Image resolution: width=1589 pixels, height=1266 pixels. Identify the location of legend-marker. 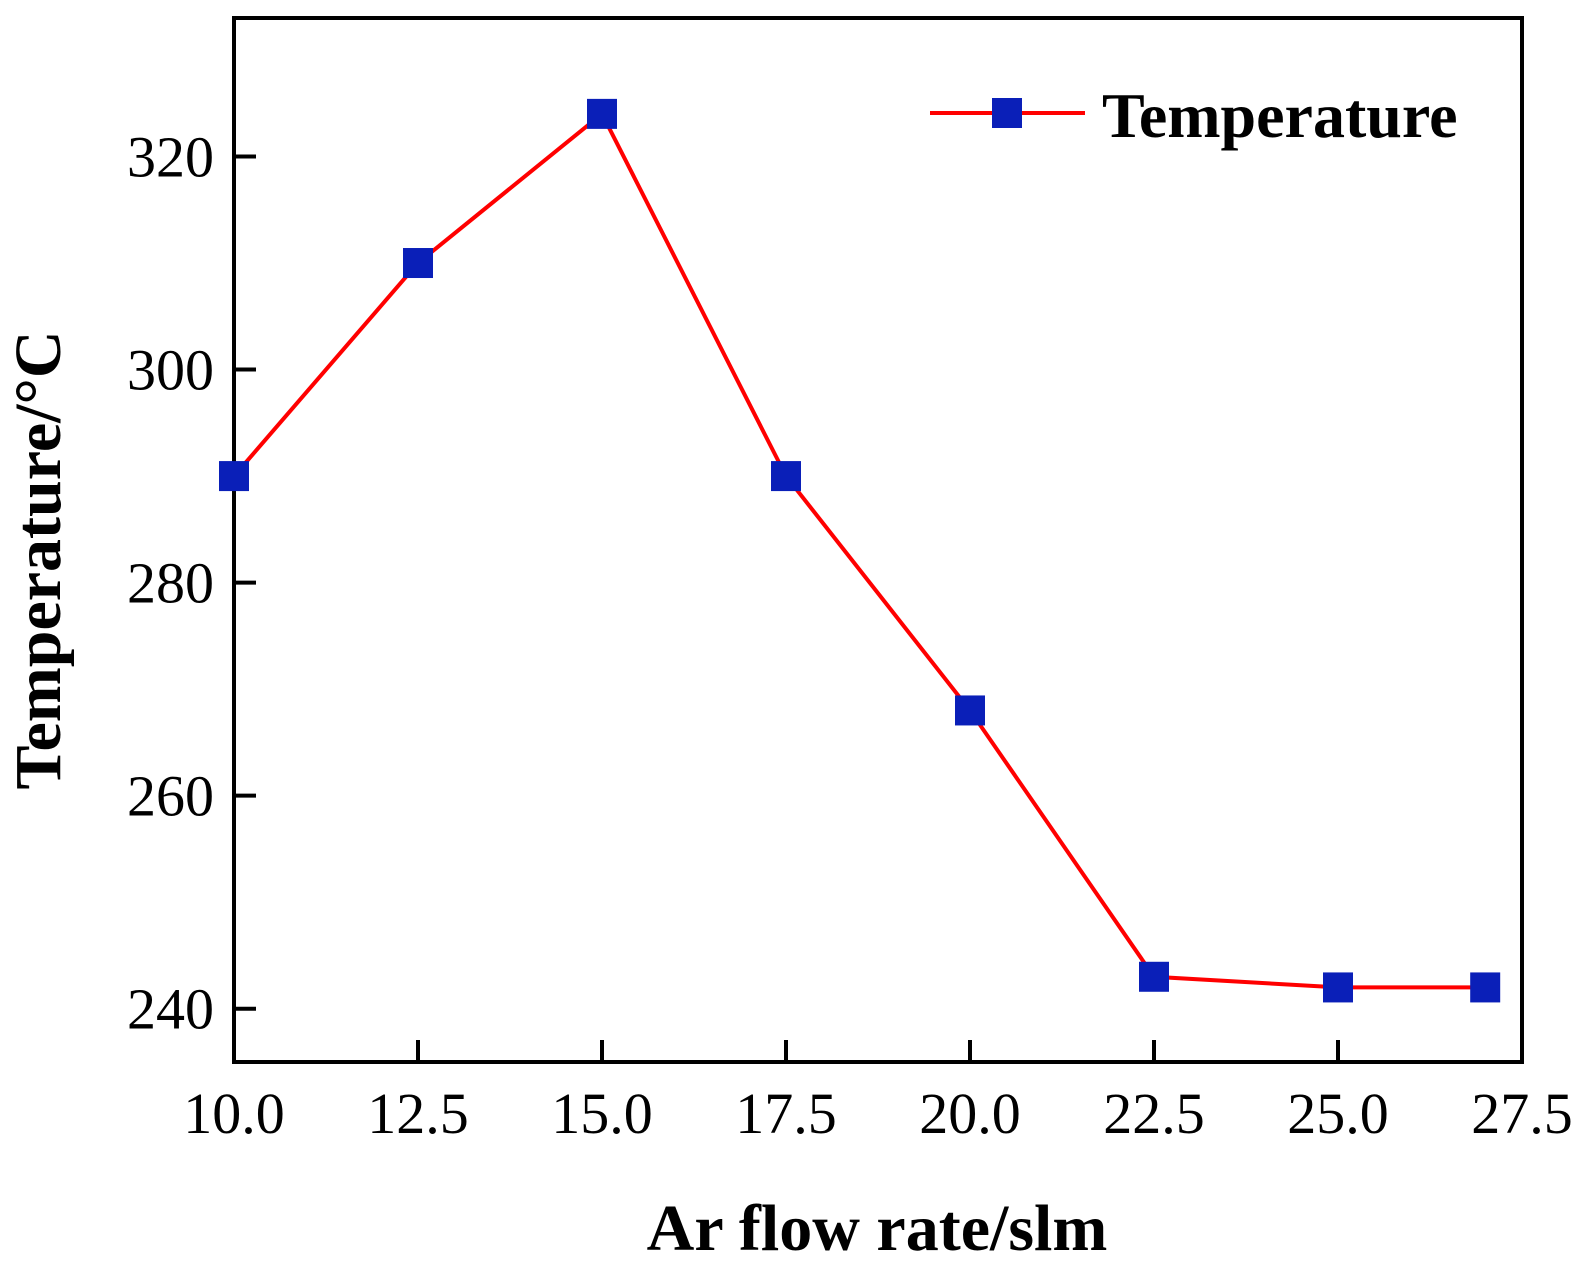
(1007, 113).